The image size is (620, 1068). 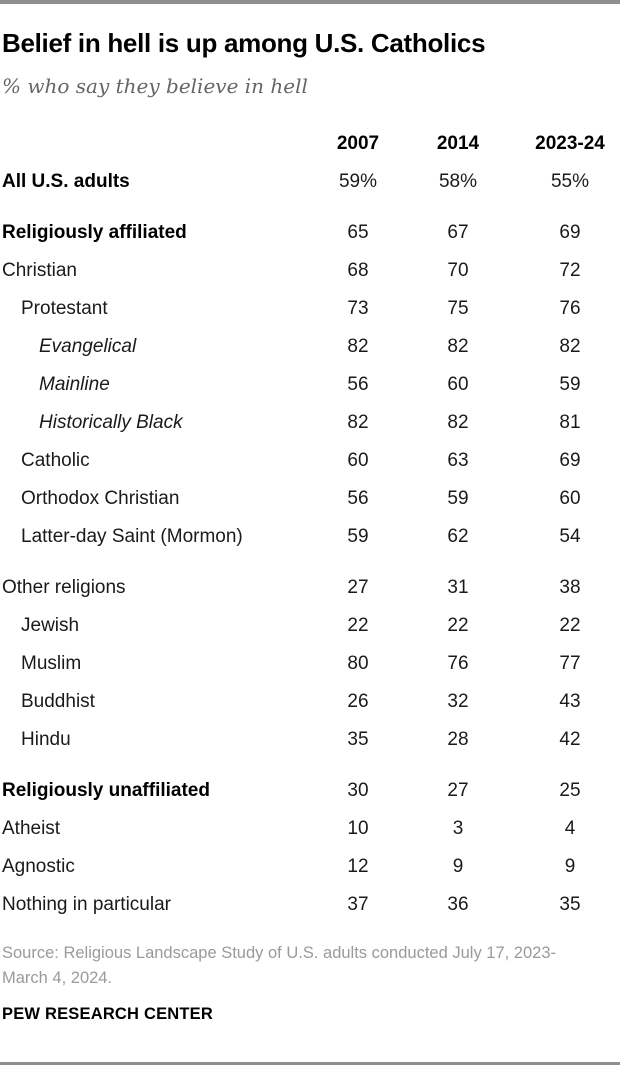 What do you see at coordinates (570, 829) in the screenshot?
I see `row-value: 4` at bounding box center [570, 829].